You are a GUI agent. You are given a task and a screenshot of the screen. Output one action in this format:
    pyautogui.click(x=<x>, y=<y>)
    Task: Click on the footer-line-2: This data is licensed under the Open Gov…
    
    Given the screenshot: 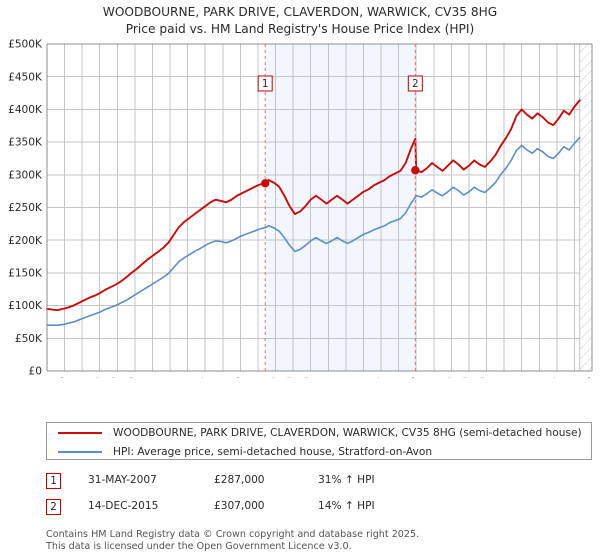 What is the action you would take?
    pyautogui.click(x=199, y=546)
    